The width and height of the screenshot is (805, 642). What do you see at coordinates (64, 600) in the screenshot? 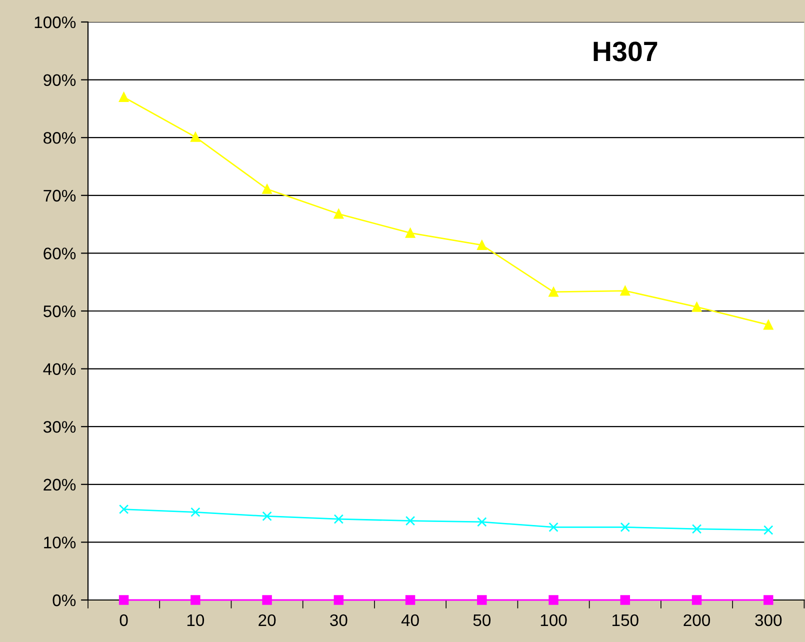
I see `y-tick-label: 0%` at bounding box center [64, 600].